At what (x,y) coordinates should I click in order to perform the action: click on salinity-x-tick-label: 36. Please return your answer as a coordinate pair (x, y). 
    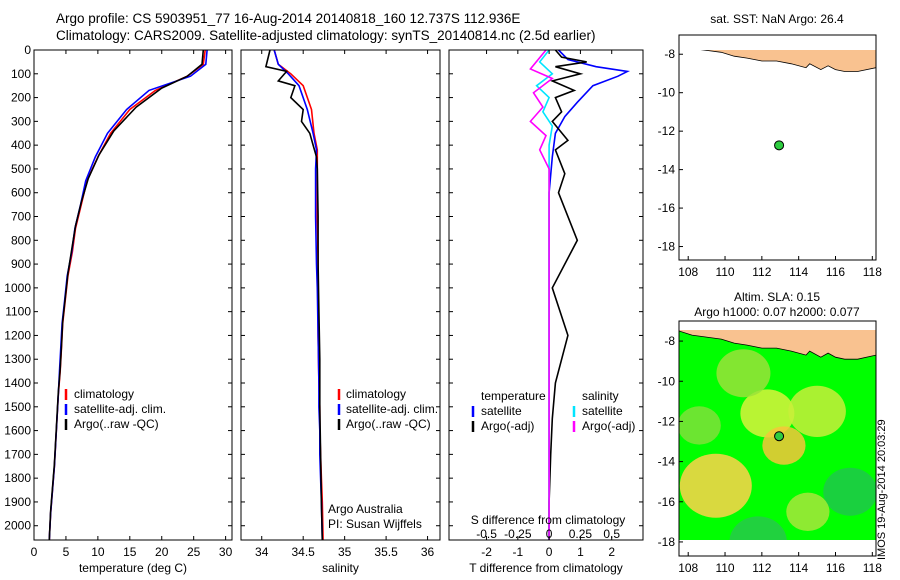
    Looking at the image, I should click on (428, 552).